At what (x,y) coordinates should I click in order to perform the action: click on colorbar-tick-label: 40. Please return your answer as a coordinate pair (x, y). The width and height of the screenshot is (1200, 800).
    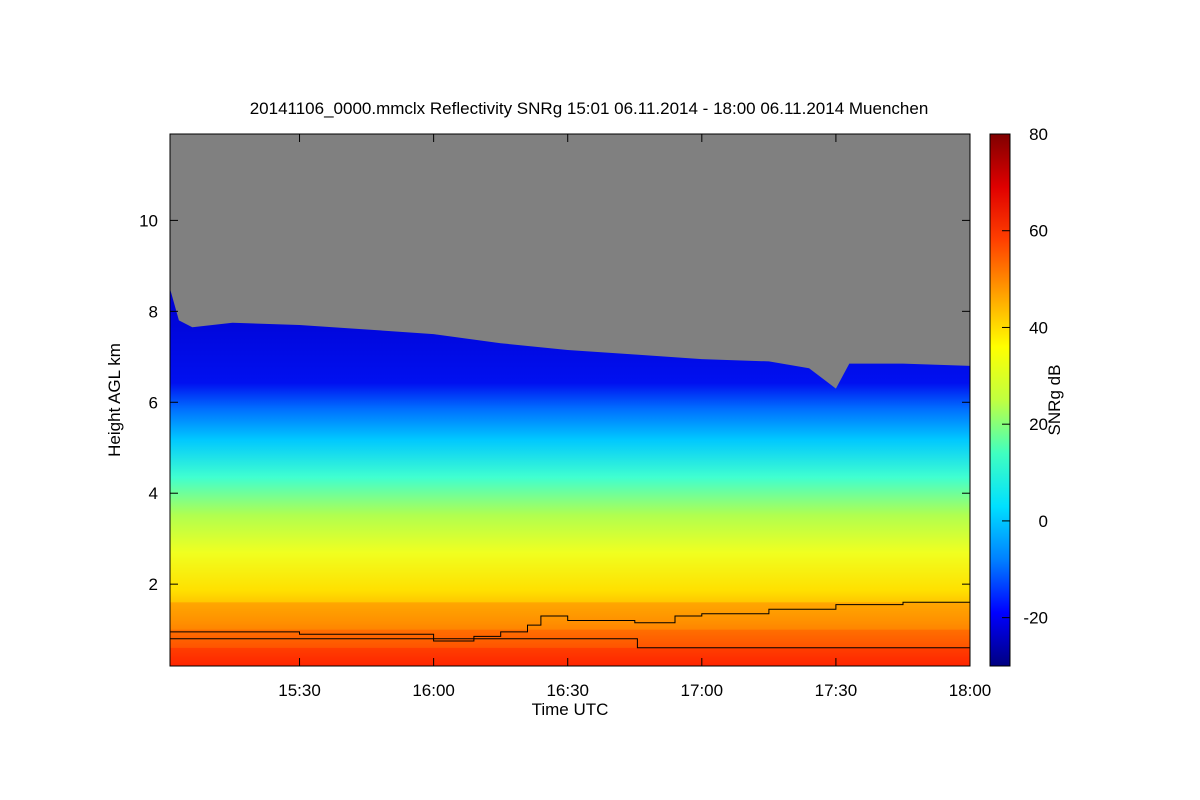
    Looking at the image, I should click on (1038, 327).